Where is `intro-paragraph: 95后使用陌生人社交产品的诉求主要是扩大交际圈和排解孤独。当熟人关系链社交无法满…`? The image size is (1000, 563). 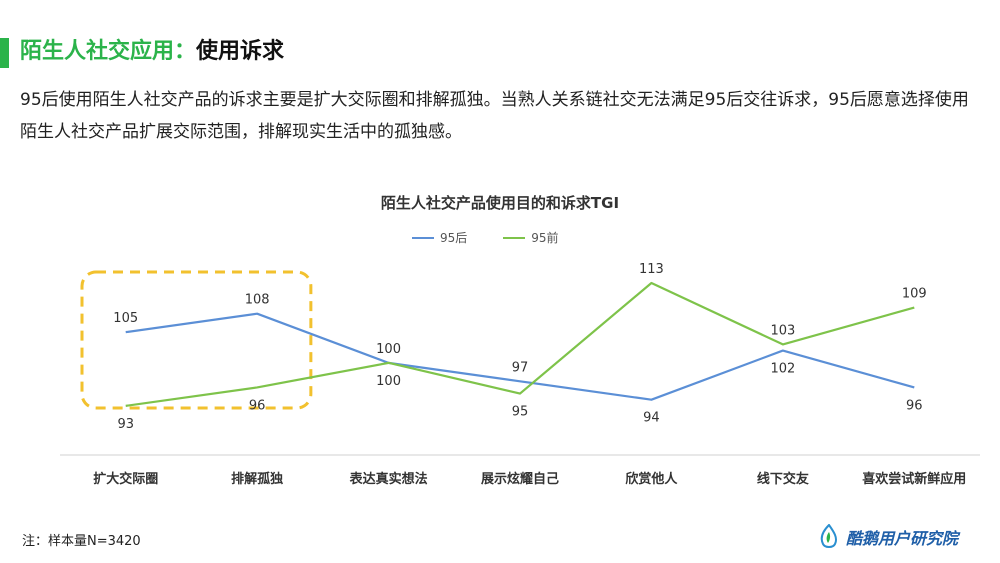 intro-paragraph: 95后使用陌生人社交产品的诉求主要是扩大交际圈和排解孤独。当熟人关系链社交无法满… is located at coordinates (494, 116).